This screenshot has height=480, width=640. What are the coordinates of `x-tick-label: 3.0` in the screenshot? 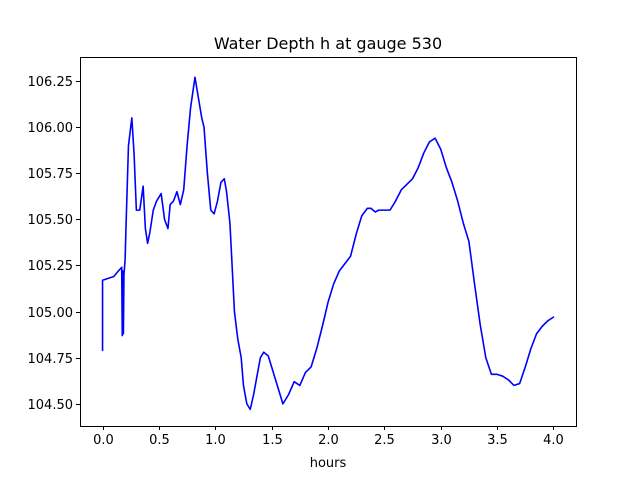 It's located at (441, 440).